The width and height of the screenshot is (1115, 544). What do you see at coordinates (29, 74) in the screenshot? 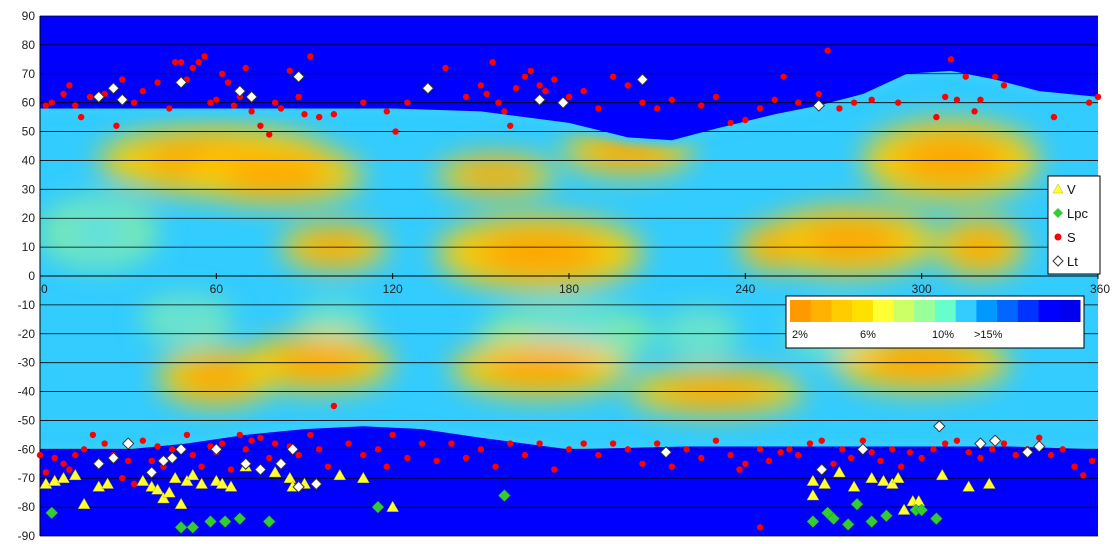
I see `y-tick-label: 70` at bounding box center [29, 74].